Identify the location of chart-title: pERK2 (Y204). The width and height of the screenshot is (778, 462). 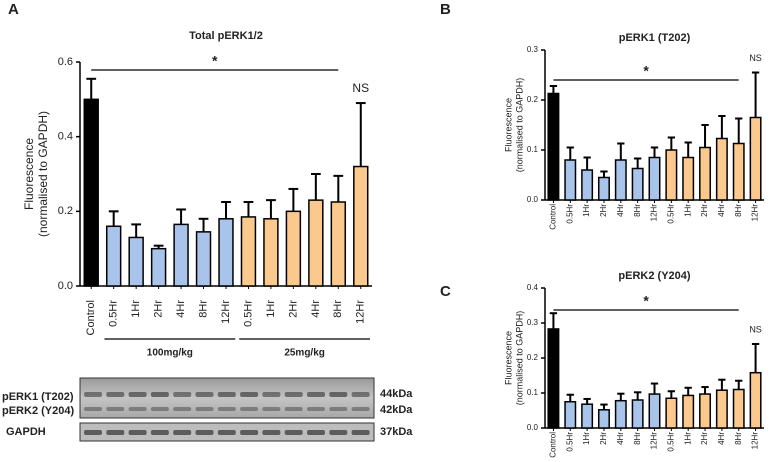
(654, 276).